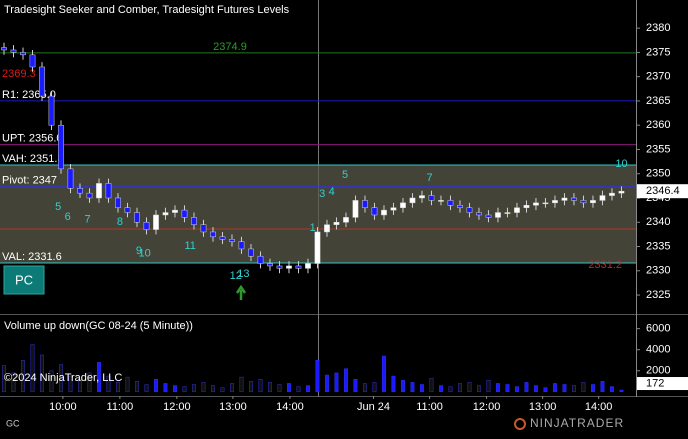  I want to click on count-label: 9, so click(139, 251).